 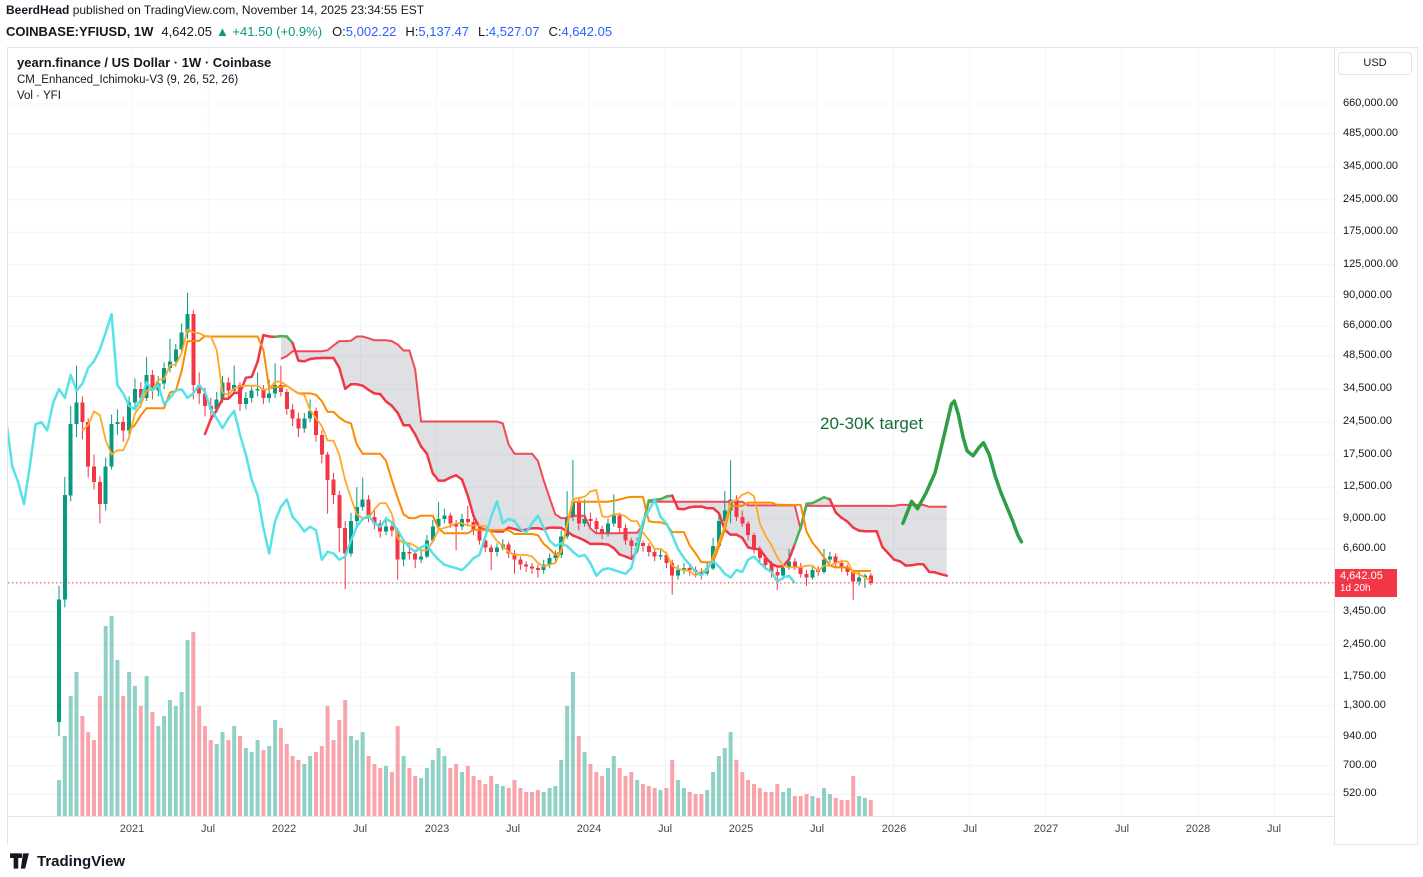 What do you see at coordinates (872, 423) in the screenshot?
I see `target-annotation: 20-30K target` at bounding box center [872, 423].